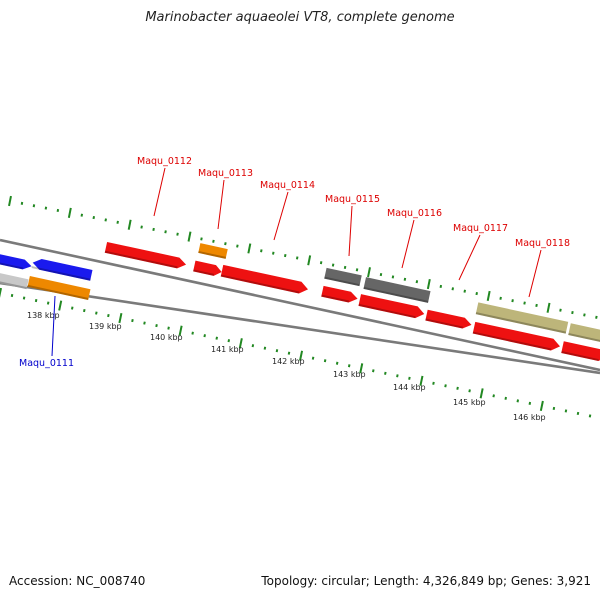  I want to click on tick-label: 144 kbp, so click(409, 387).